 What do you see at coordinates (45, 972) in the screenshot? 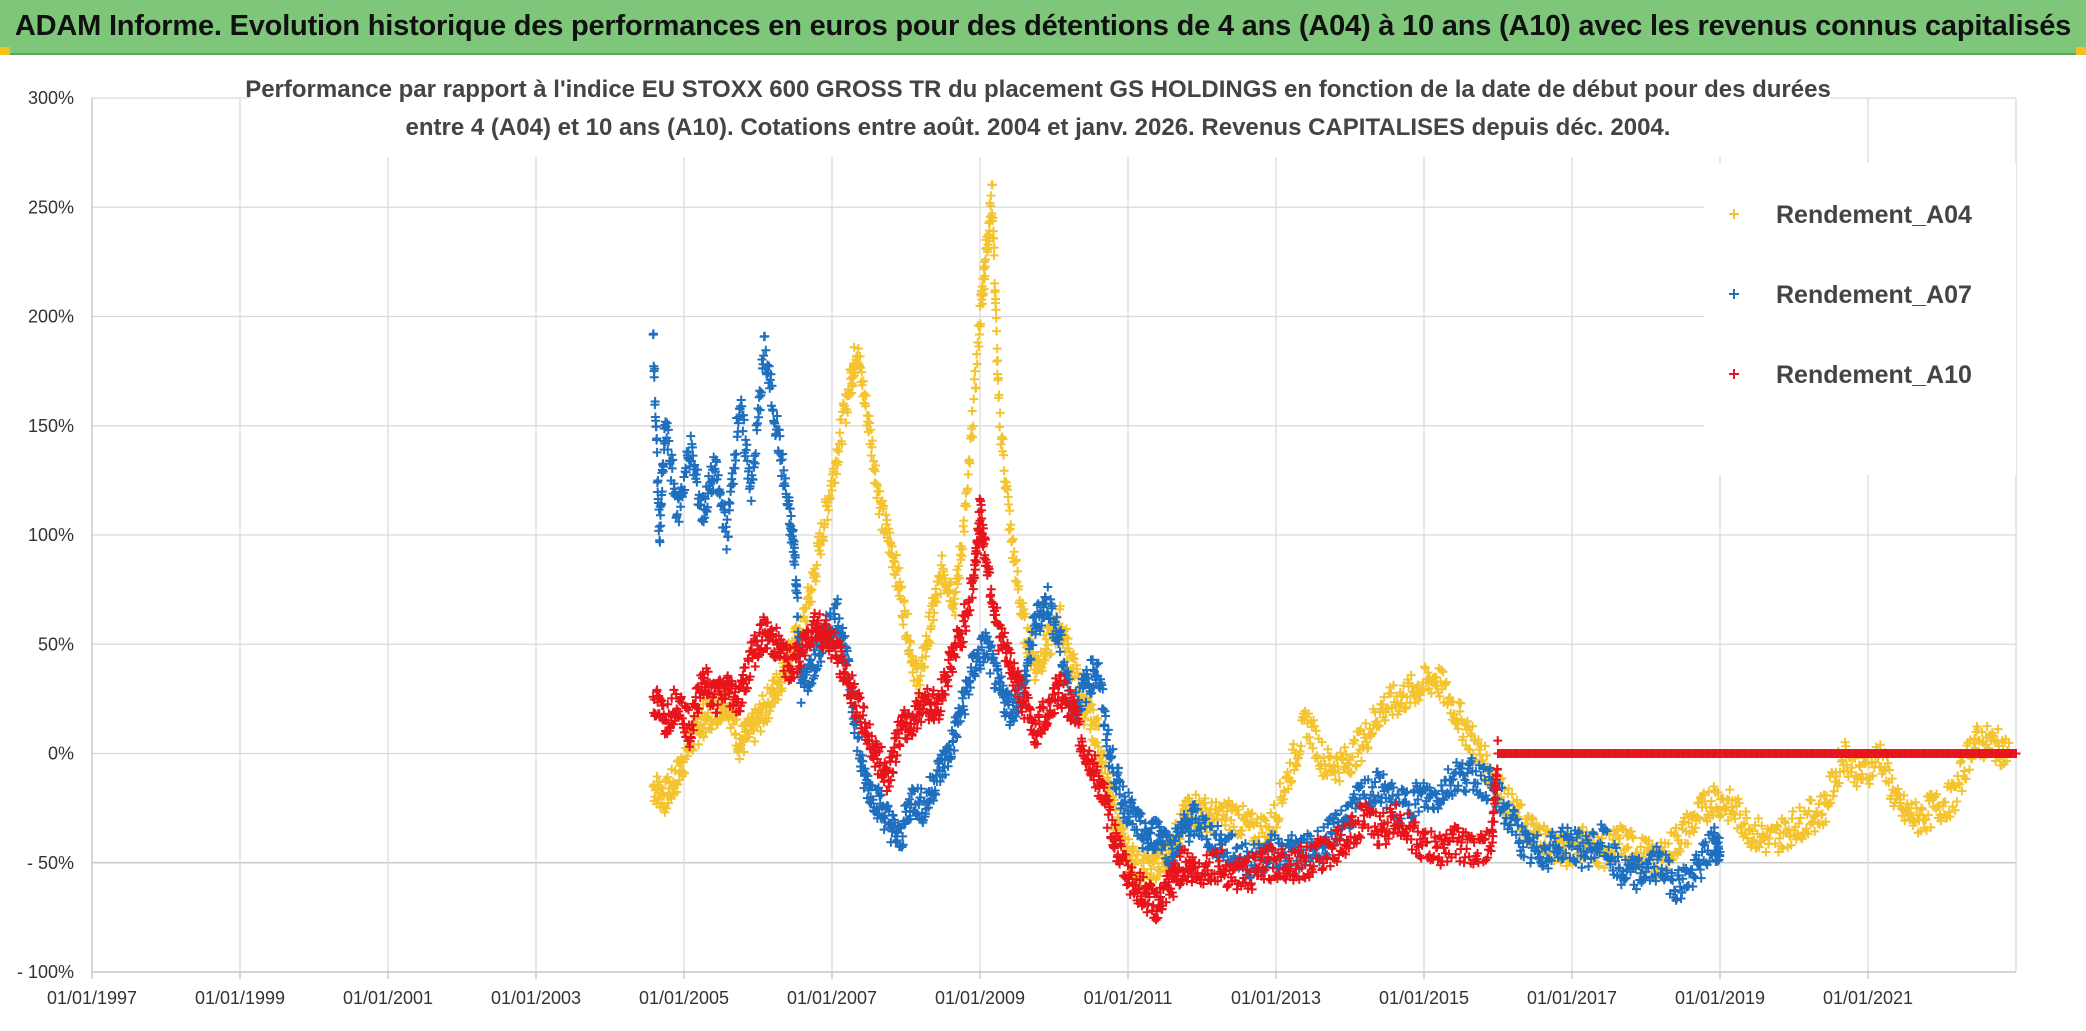
I see `y-tick-label: - 100%` at bounding box center [45, 972].